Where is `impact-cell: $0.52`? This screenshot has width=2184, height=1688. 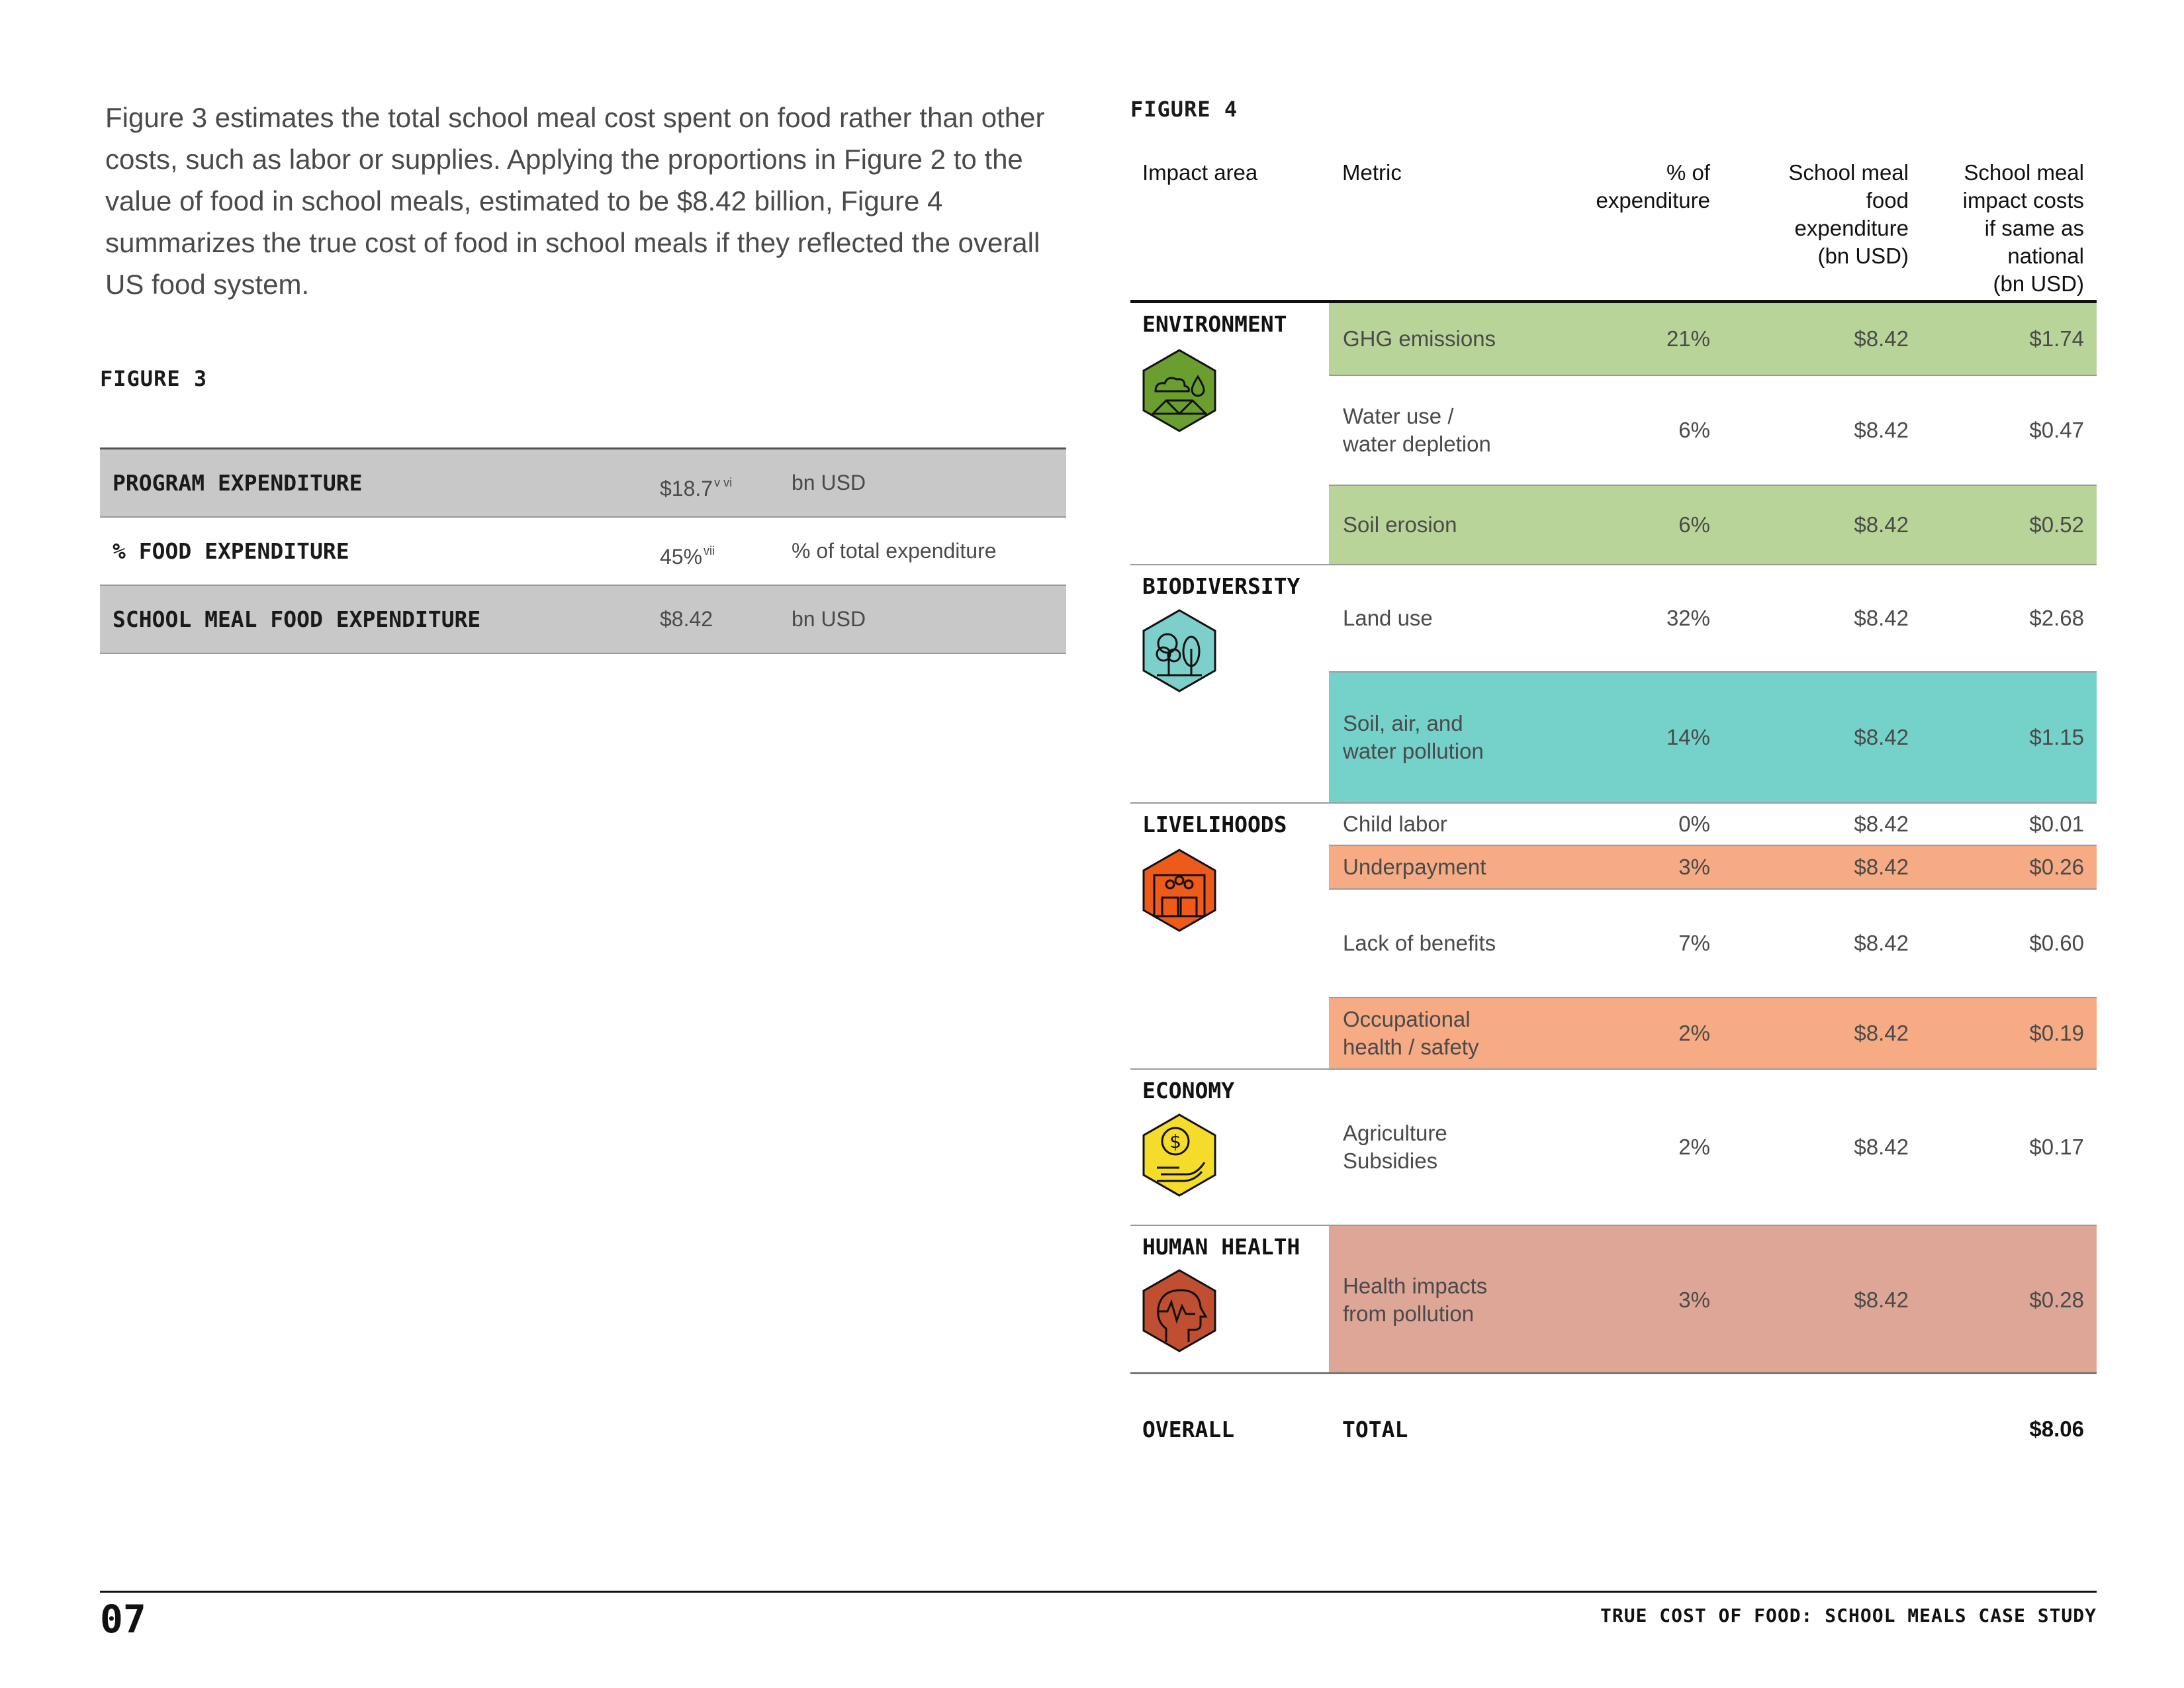 impact-cell: $0.52 is located at coordinates (2056, 524).